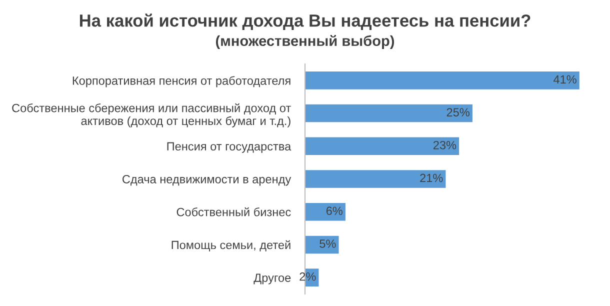 This screenshot has height=306, width=610. What do you see at coordinates (445, 145) in the screenshot?
I see `data-label: 23%` at bounding box center [445, 145].